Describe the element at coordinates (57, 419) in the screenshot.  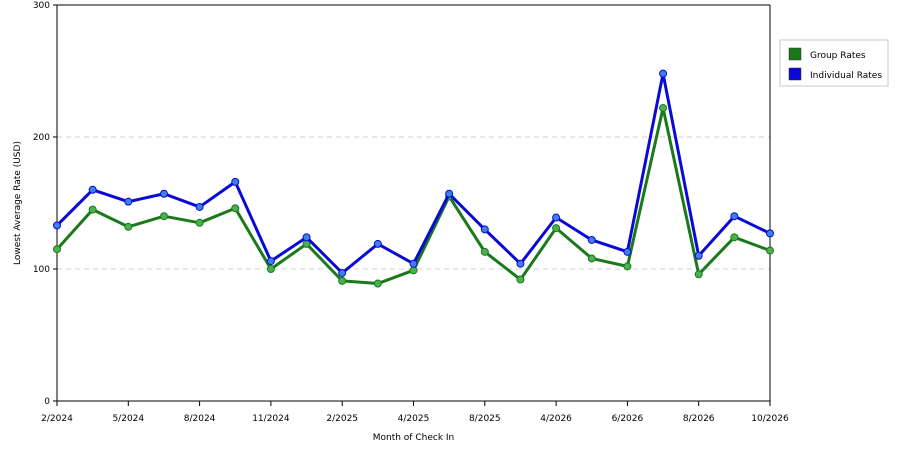
I see `x-tick-label: 2/2024` at that location.